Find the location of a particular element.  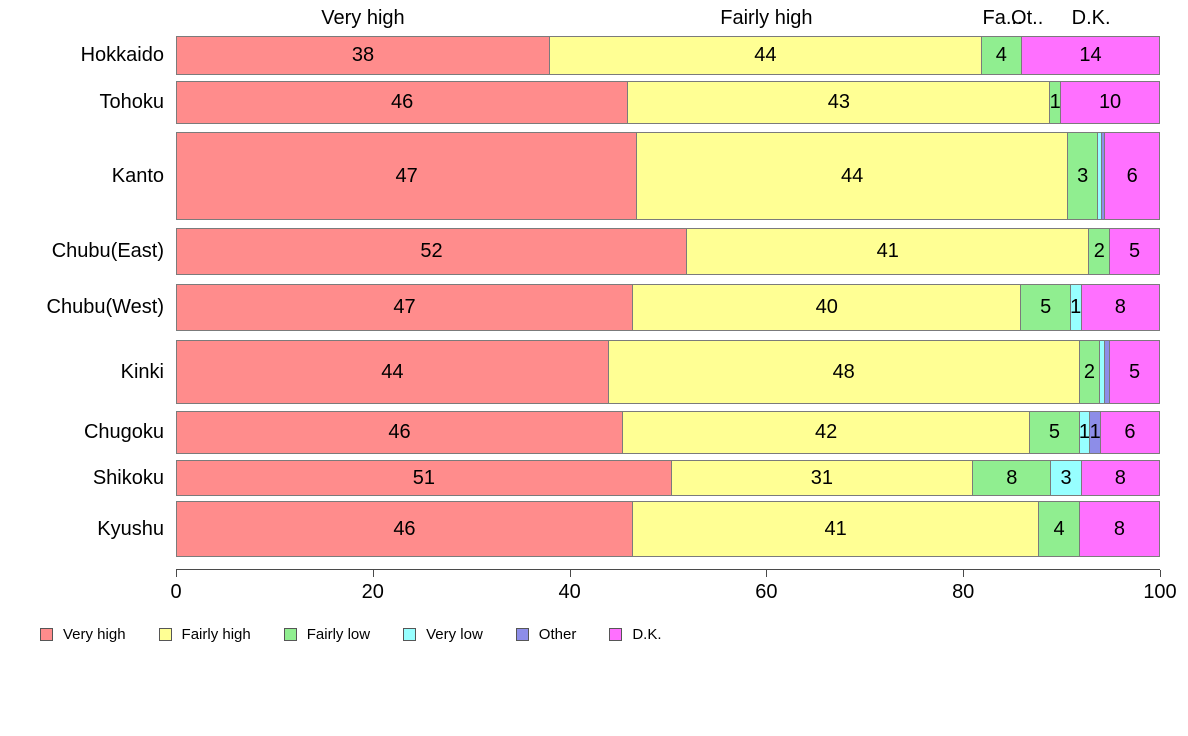

legend-item: Very low is located at coordinates (443, 634).